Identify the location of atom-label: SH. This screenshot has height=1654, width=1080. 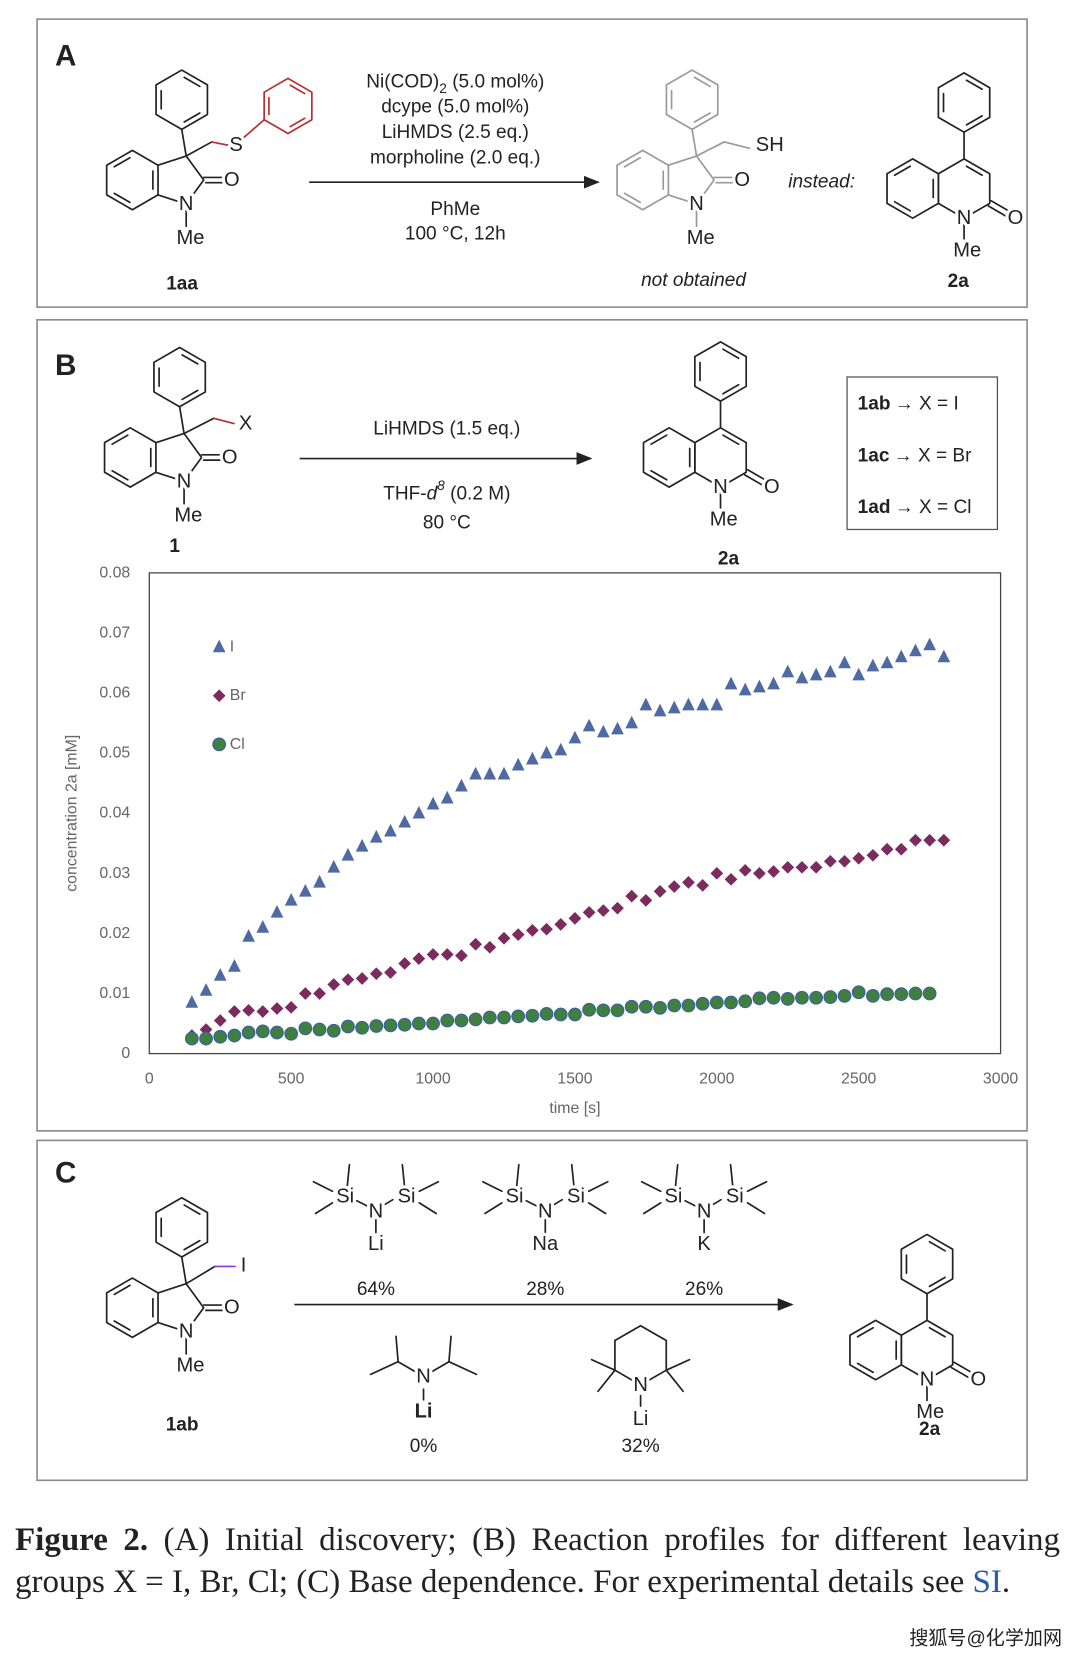
(770, 145).